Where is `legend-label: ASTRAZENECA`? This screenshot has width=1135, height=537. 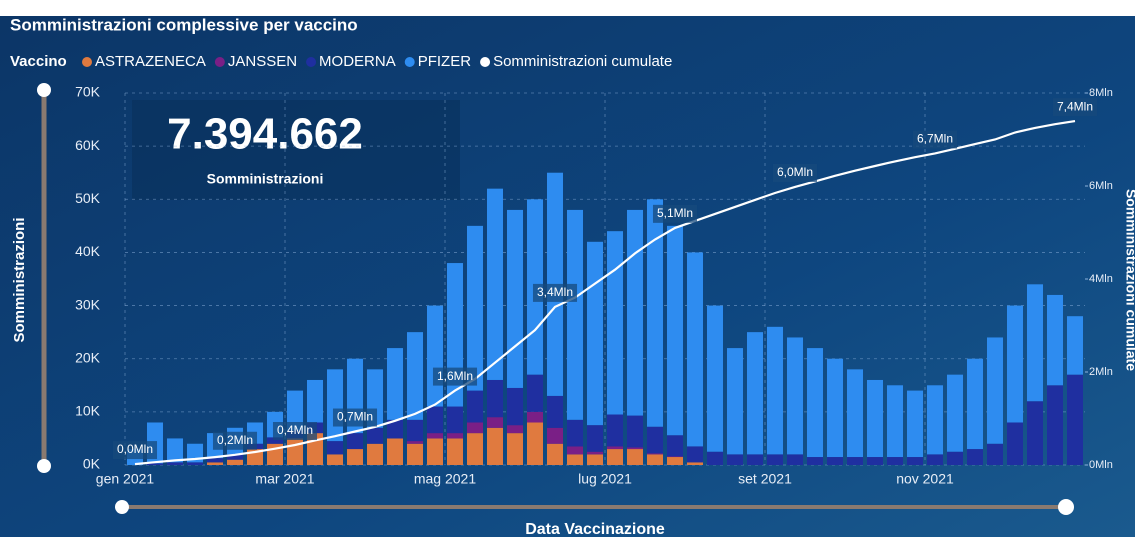 legend-label: ASTRAZENECA is located at coordinates (150, 61).